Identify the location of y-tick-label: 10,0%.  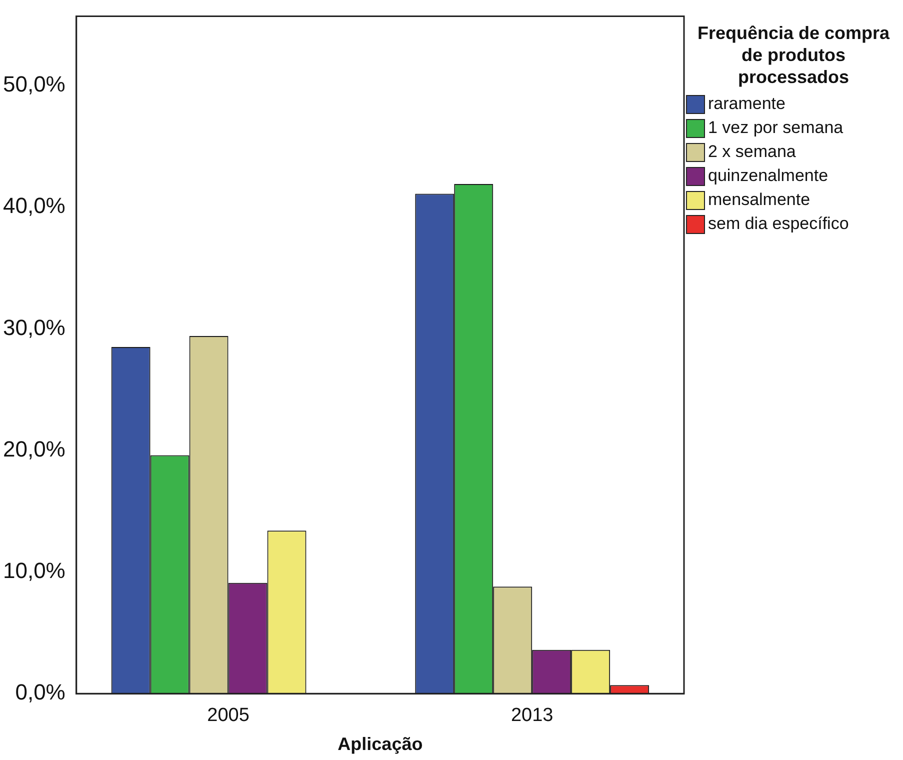
(34, 571).